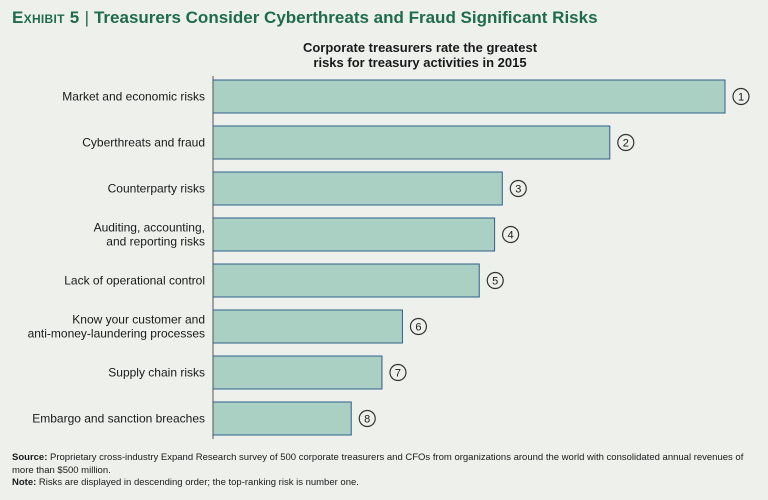 The height and width of the screenshot is (500, 768). I want to click on rank-label: 5, so click(495, 282).